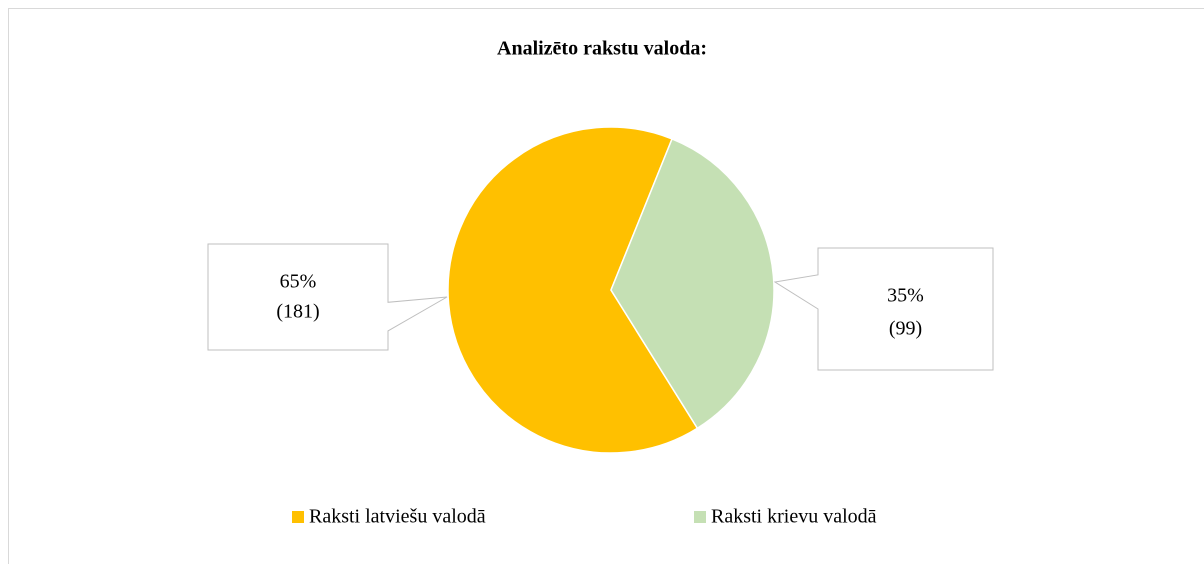 This screenshot has height=564, width=1204. I want to click on data-callout: 65% (181), so click(327, 297).